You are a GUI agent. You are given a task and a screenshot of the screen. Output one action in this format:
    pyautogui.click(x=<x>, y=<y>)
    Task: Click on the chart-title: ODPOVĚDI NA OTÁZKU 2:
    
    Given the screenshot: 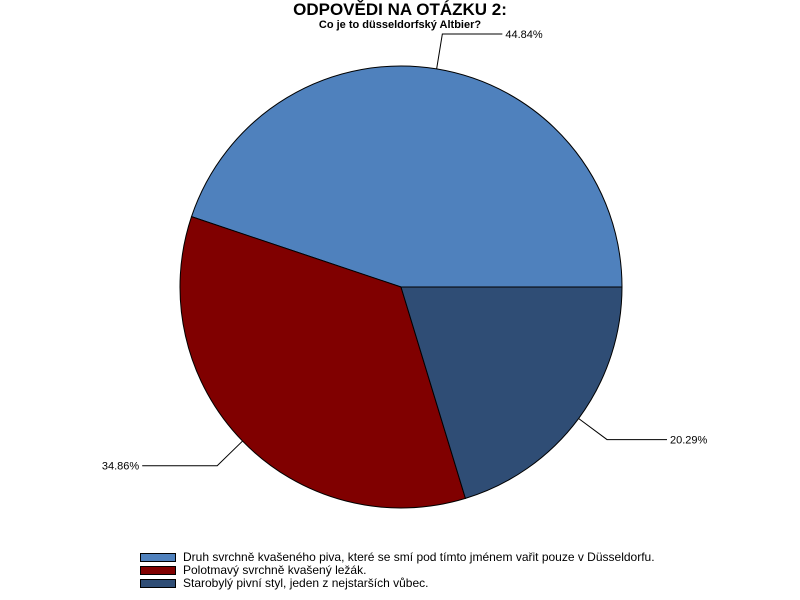 What is the action you would take?
    pyautogui.click(x=400, y=9)
    